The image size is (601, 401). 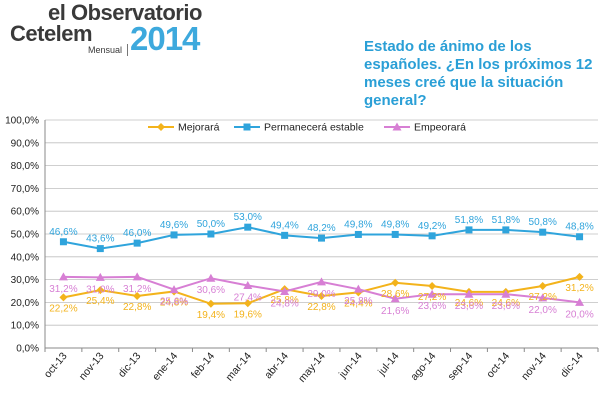 What do you see at coordinates (27, 349) in the screenshot?
I see `y-tick-label: 0,0%` at bounding box center [27, 349].